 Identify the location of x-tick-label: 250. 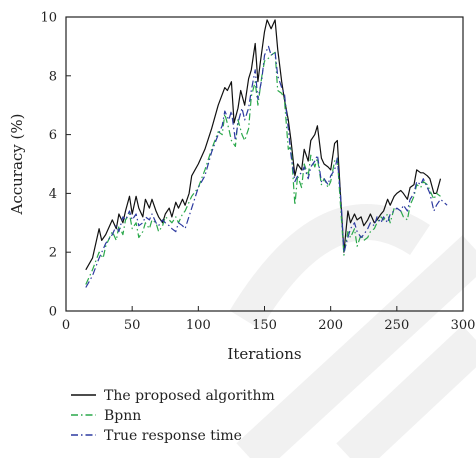
(396, 325).